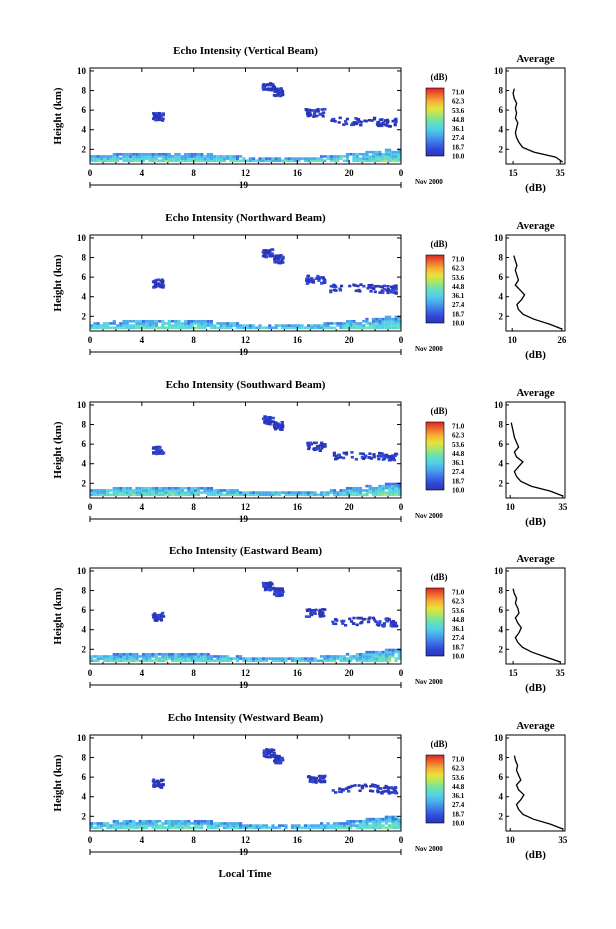  Describe the element at coordinates (458, 647) in the screenshot. I see `colorbar-tick-label: 18.7` at that location.